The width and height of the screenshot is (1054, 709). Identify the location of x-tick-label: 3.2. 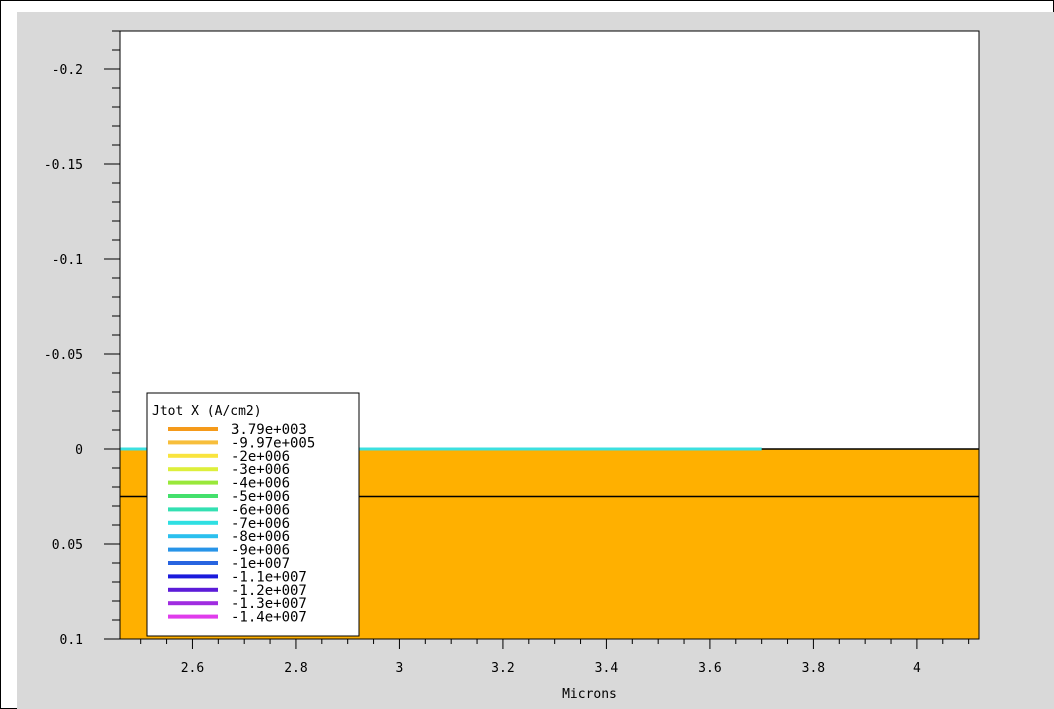
(502, 668).